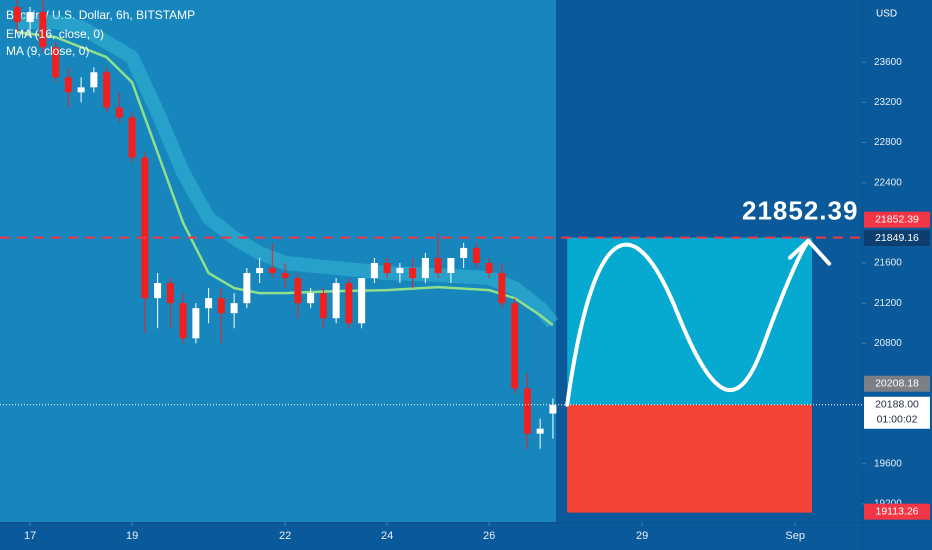 The height and width of the screenshot is (550, 932). Describe the element at coordinates (809, 252) in the screenshot. I see `forecast-arrowhead` at that location.